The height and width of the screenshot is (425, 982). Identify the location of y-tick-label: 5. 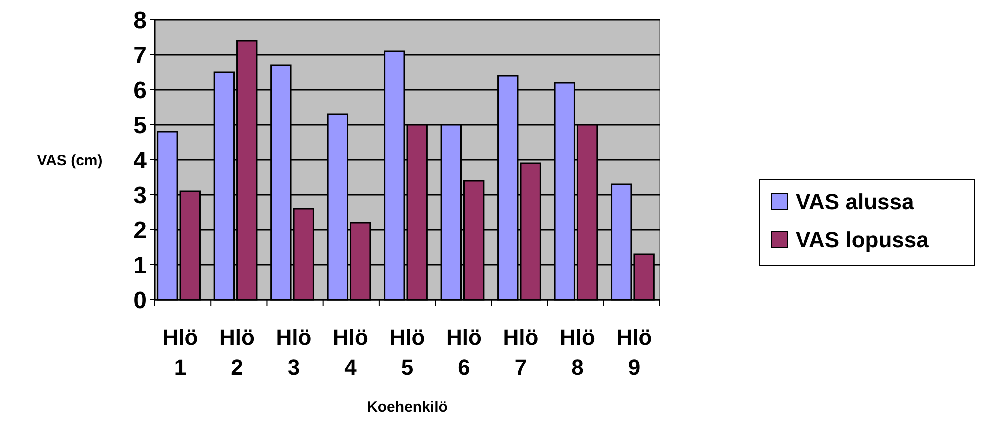
(140, 126).